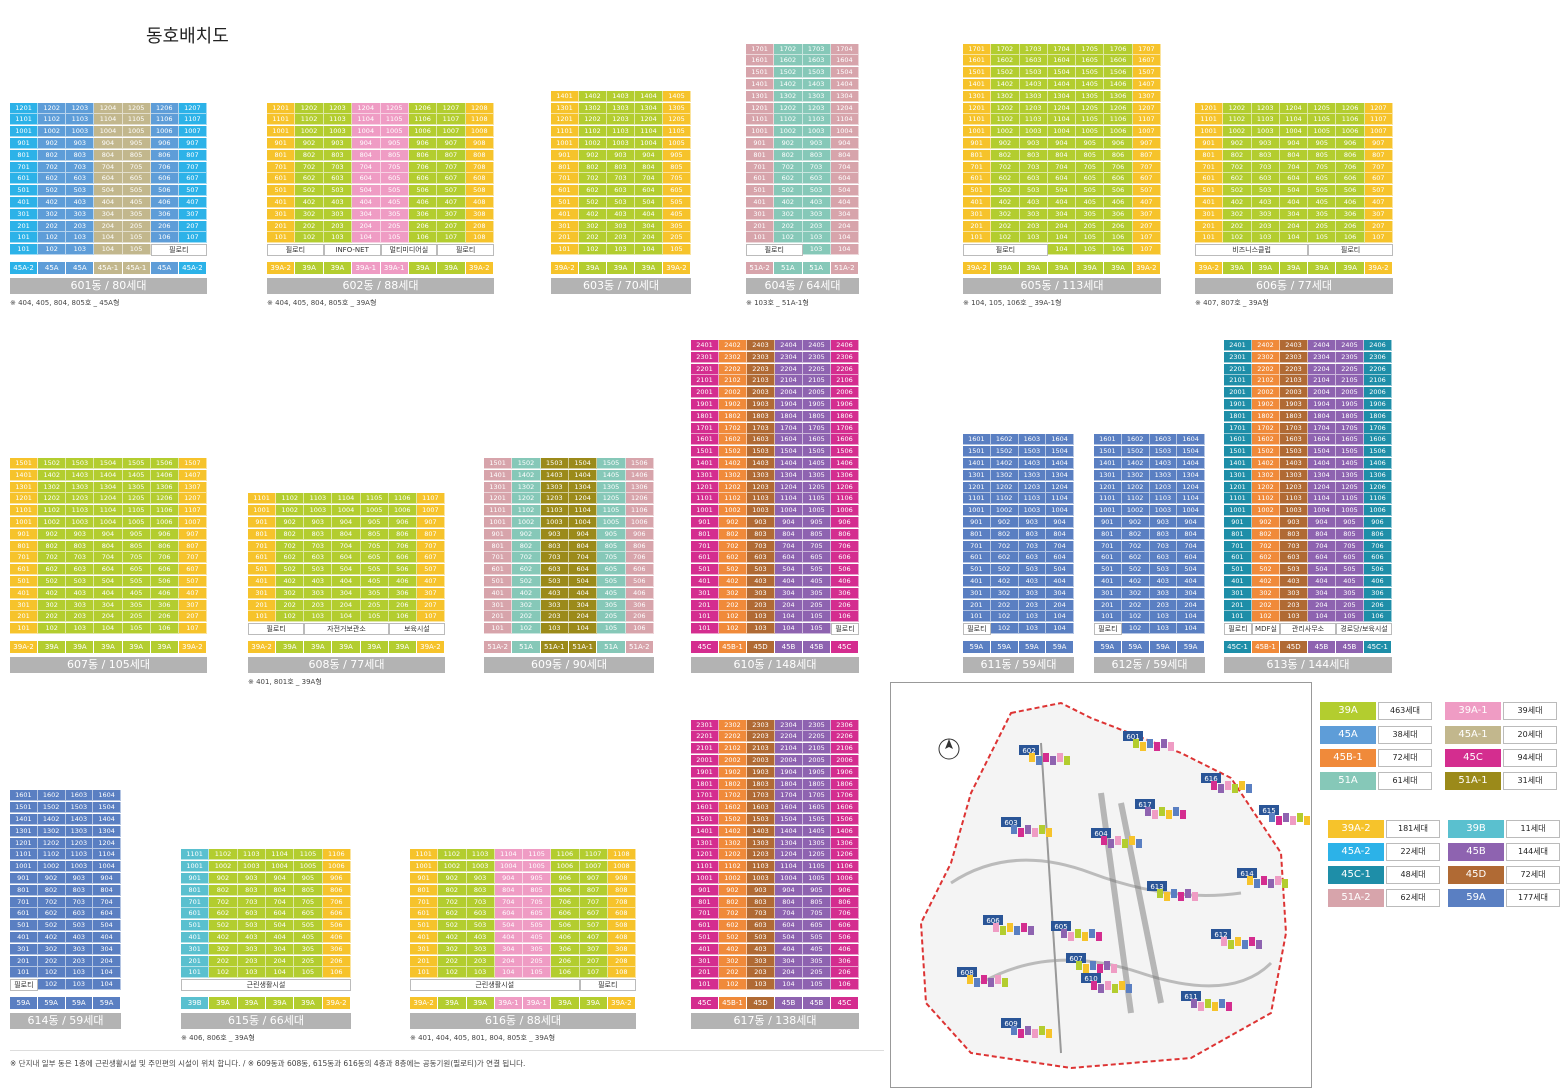 This screenshot has height=1091, width=1566. I want to click on unit-cell: 503, so click(1294, 570).